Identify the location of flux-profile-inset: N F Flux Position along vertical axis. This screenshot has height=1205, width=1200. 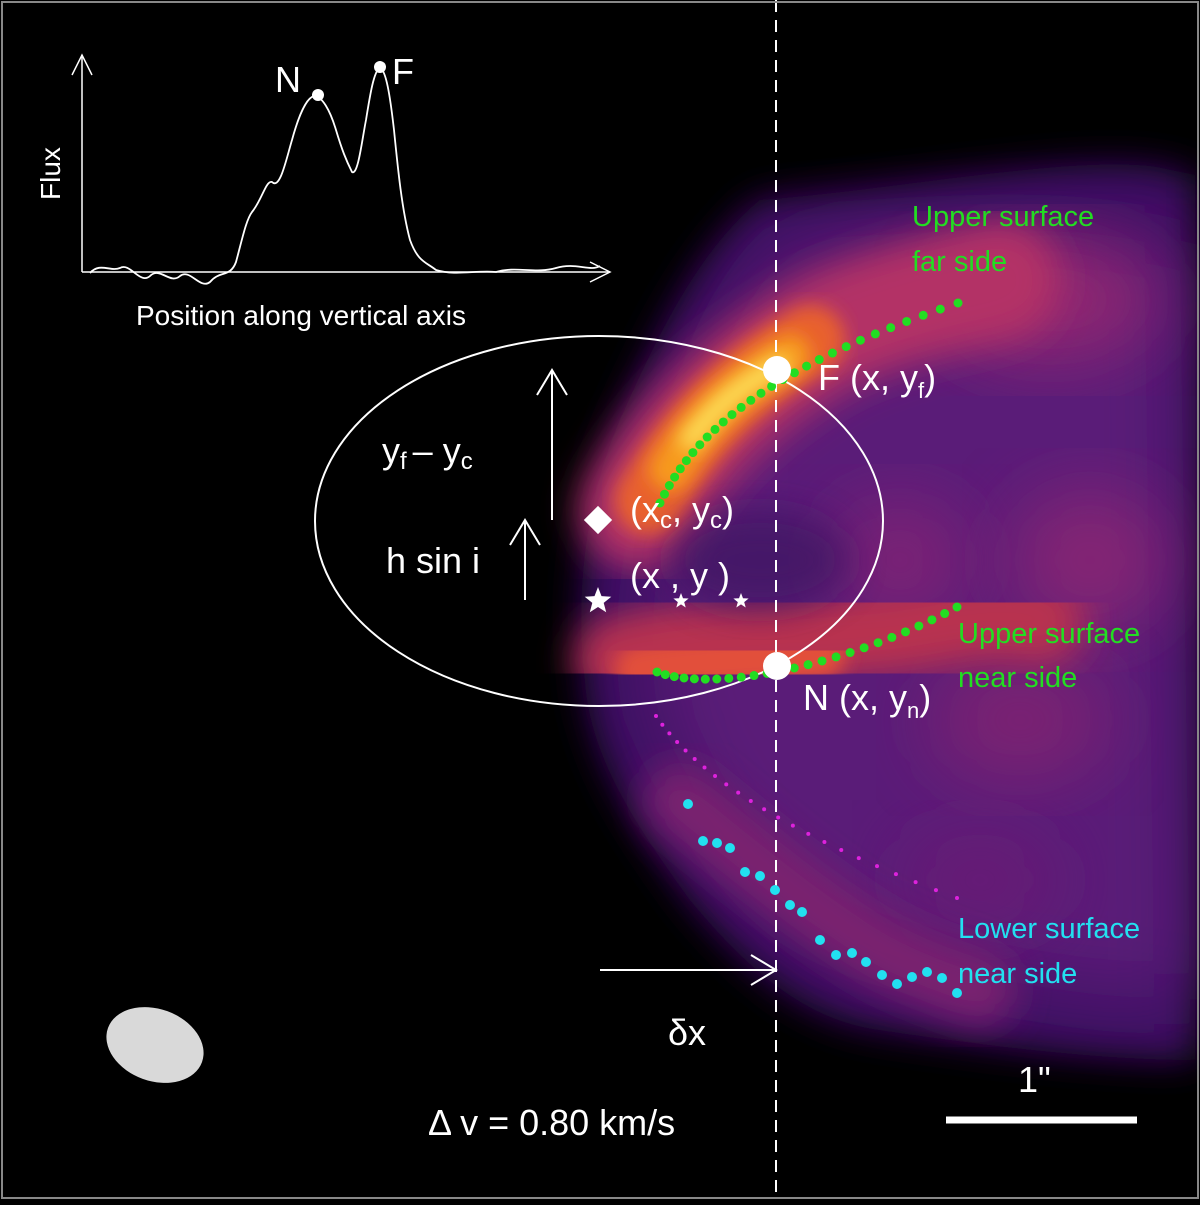
(323, 191).